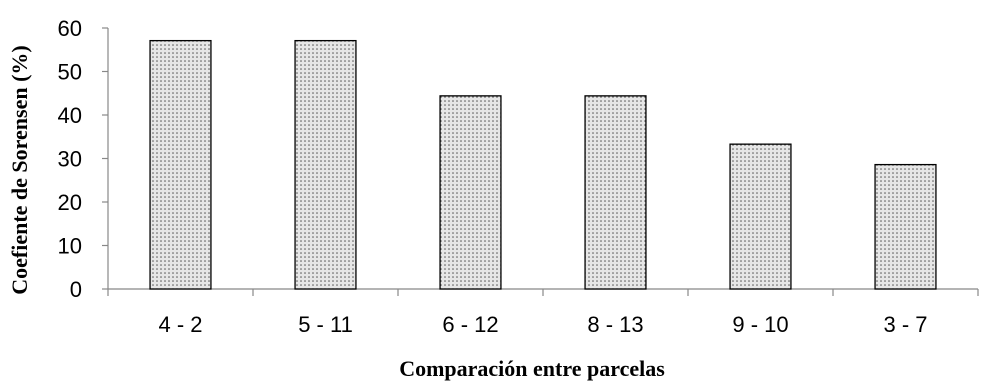 The height and width of the screenshot is (387, 992). Describe the element at coordinates (70, 72) in the screenshot. I see `y-tick-label: 50` at that location.